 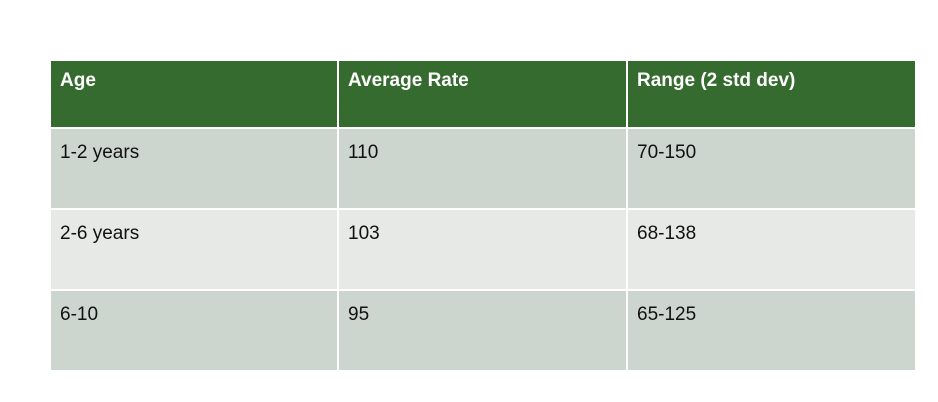 I want to click on table-cell: 1-2 years, so click(x=194, y=168).